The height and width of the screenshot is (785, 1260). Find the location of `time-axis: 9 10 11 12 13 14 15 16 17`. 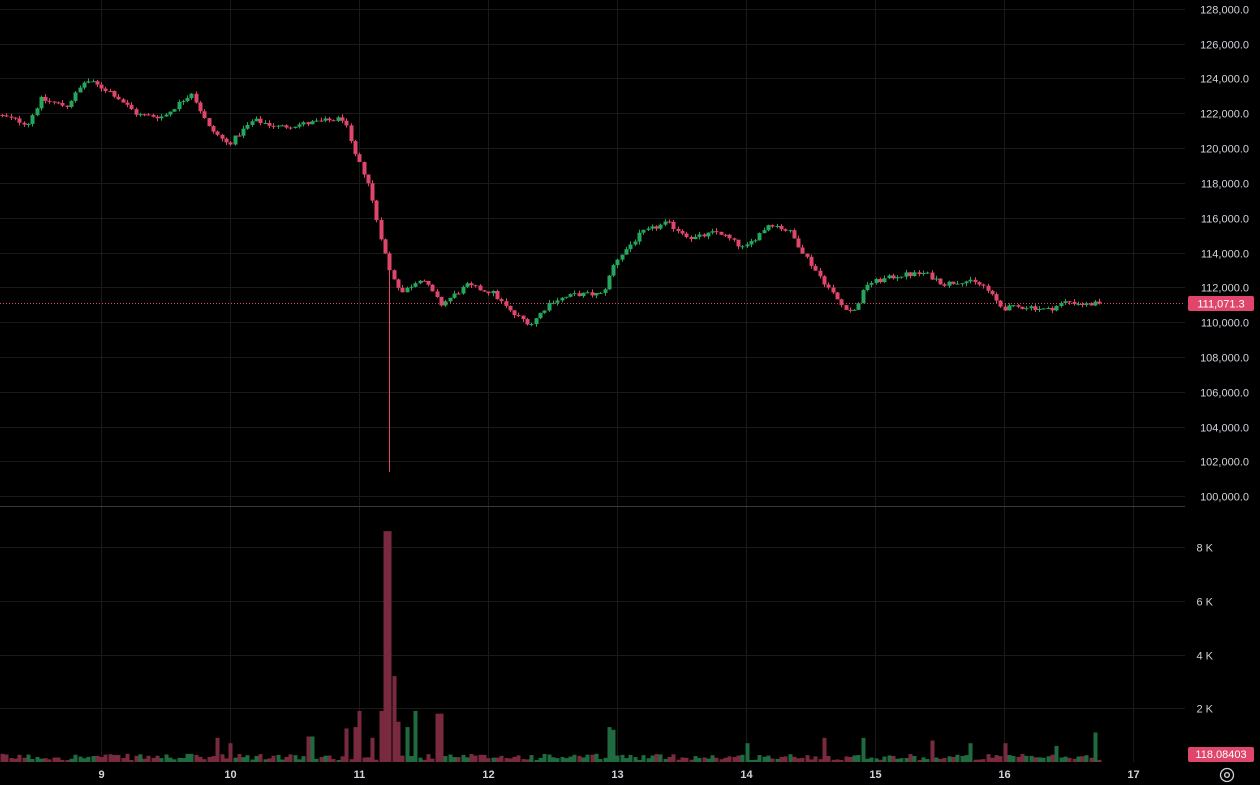

time-axis: 9 10 11 12 13 14 15 16 17 is located at coordinates (618, 775).